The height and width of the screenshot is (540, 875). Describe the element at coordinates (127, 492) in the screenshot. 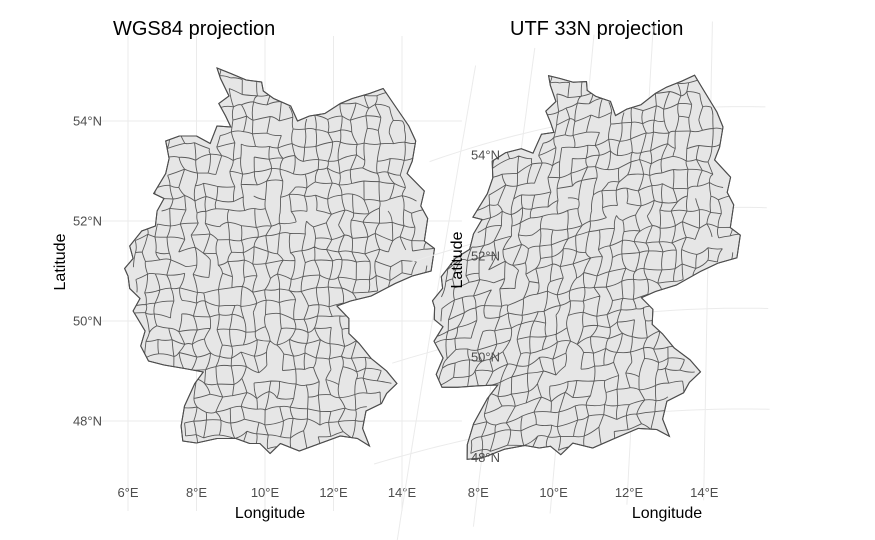

I see `x-tick-label: 6°E` at that location.